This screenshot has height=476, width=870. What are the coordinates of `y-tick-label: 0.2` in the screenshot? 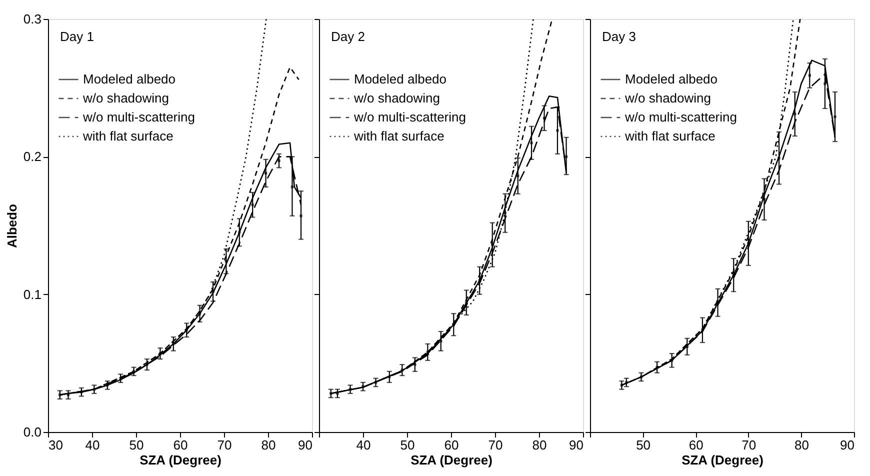 It's located at (32, 156).